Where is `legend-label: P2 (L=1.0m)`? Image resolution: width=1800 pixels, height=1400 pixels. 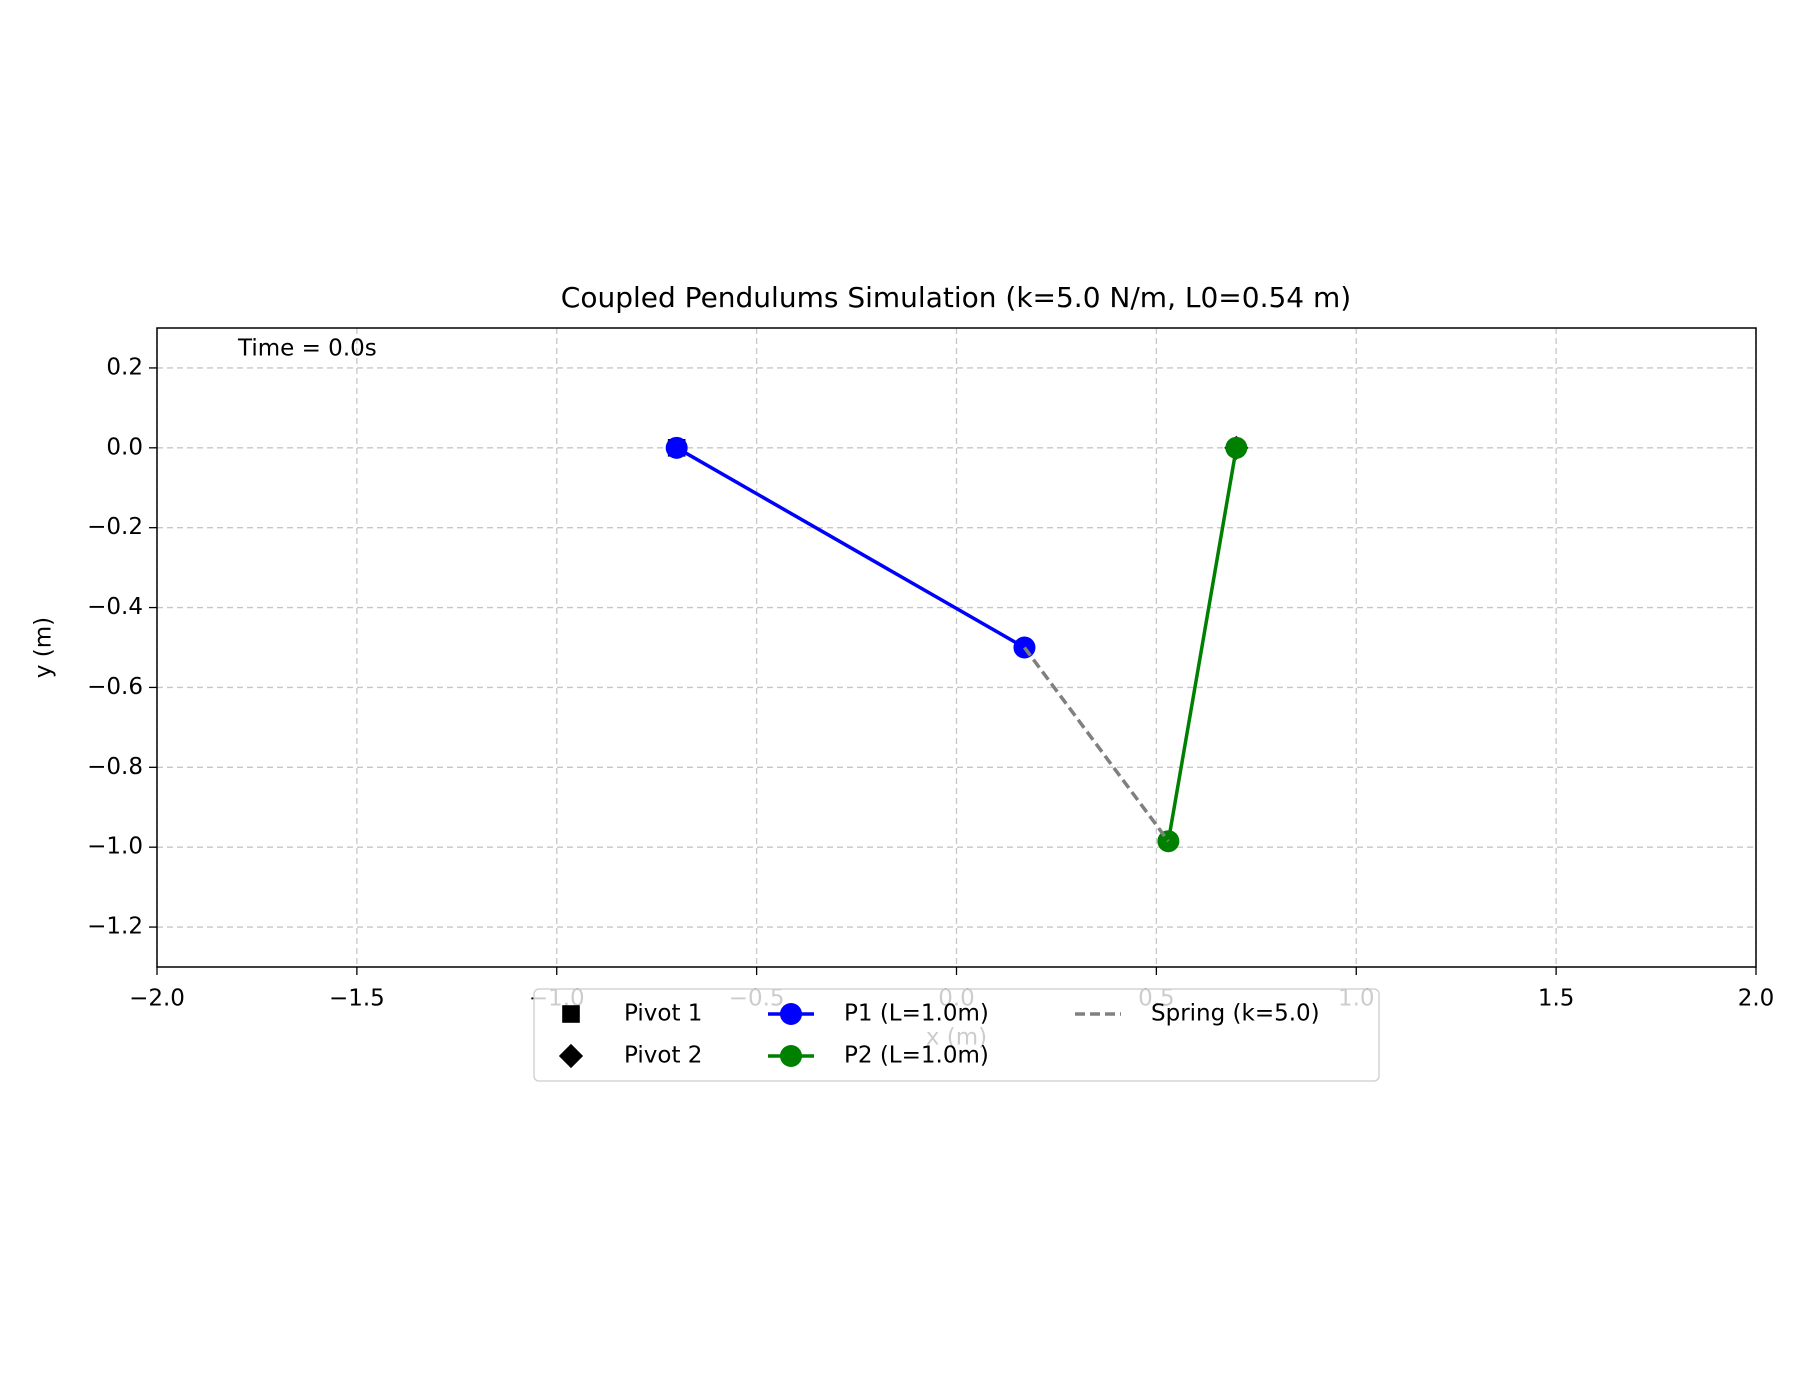 legend-label: P2 (L=1.0m) is located at coordinates (916, 1056).